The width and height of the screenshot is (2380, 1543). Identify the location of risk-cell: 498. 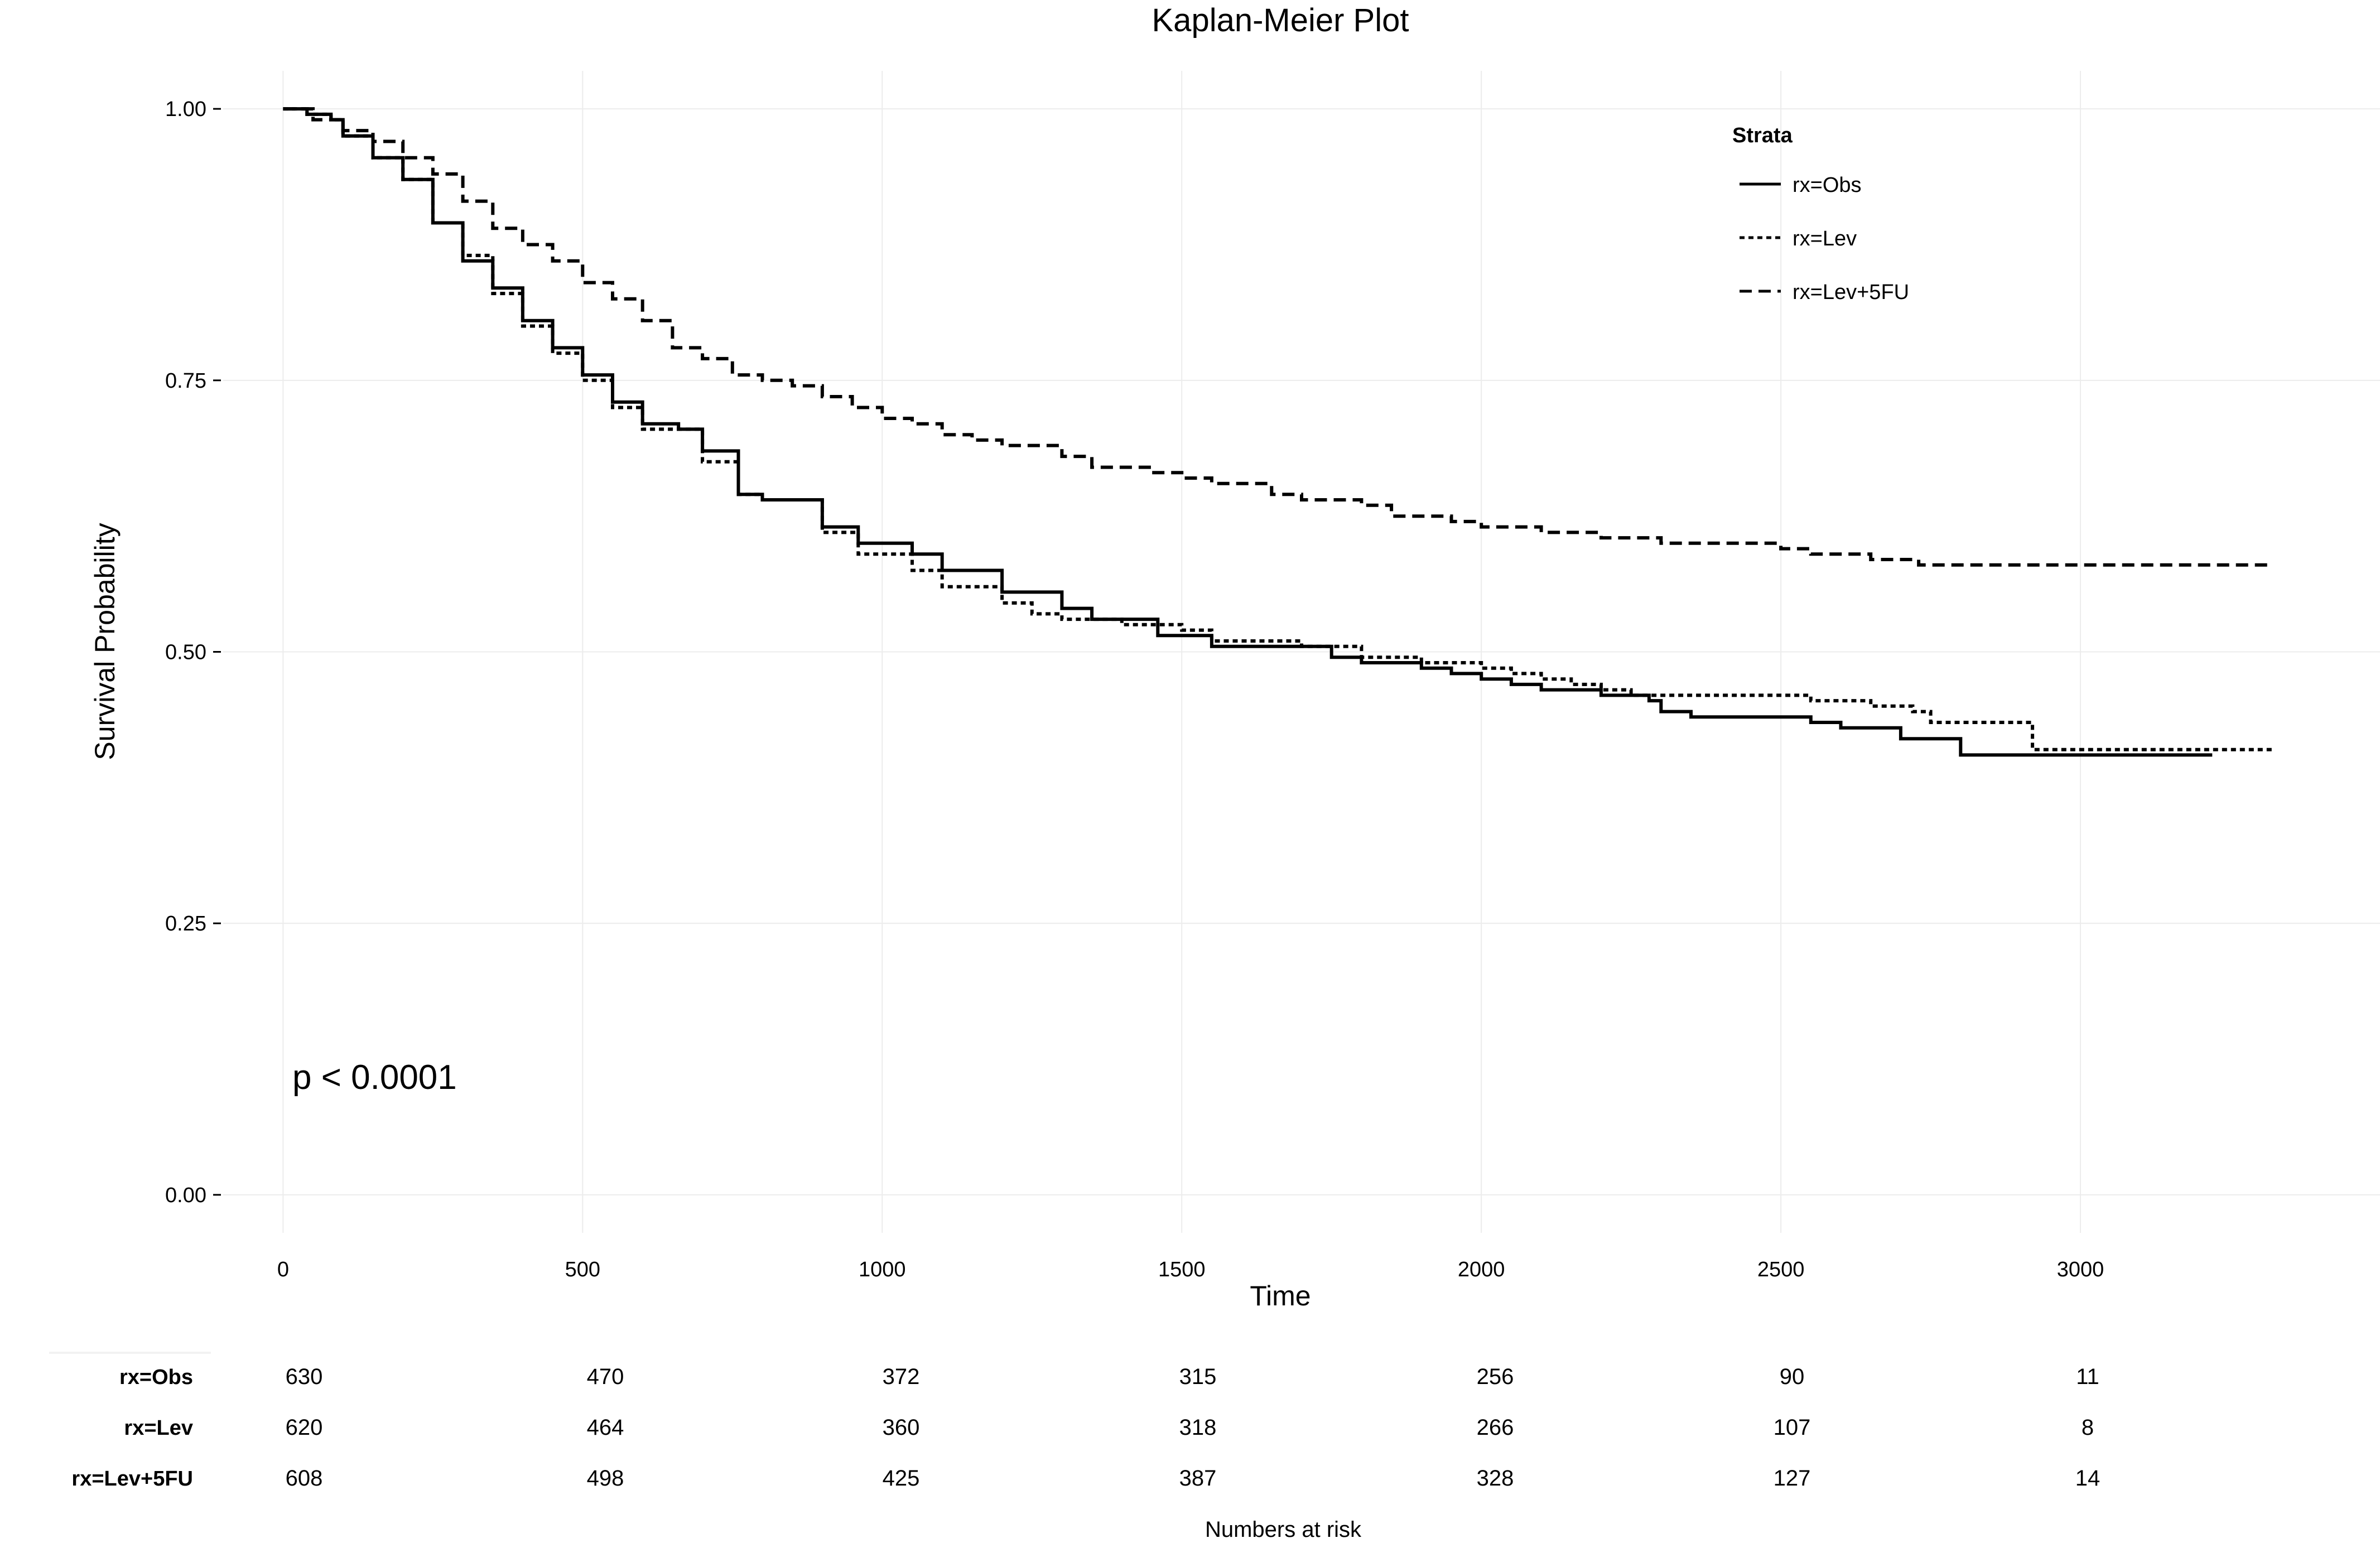
(605, 1478).